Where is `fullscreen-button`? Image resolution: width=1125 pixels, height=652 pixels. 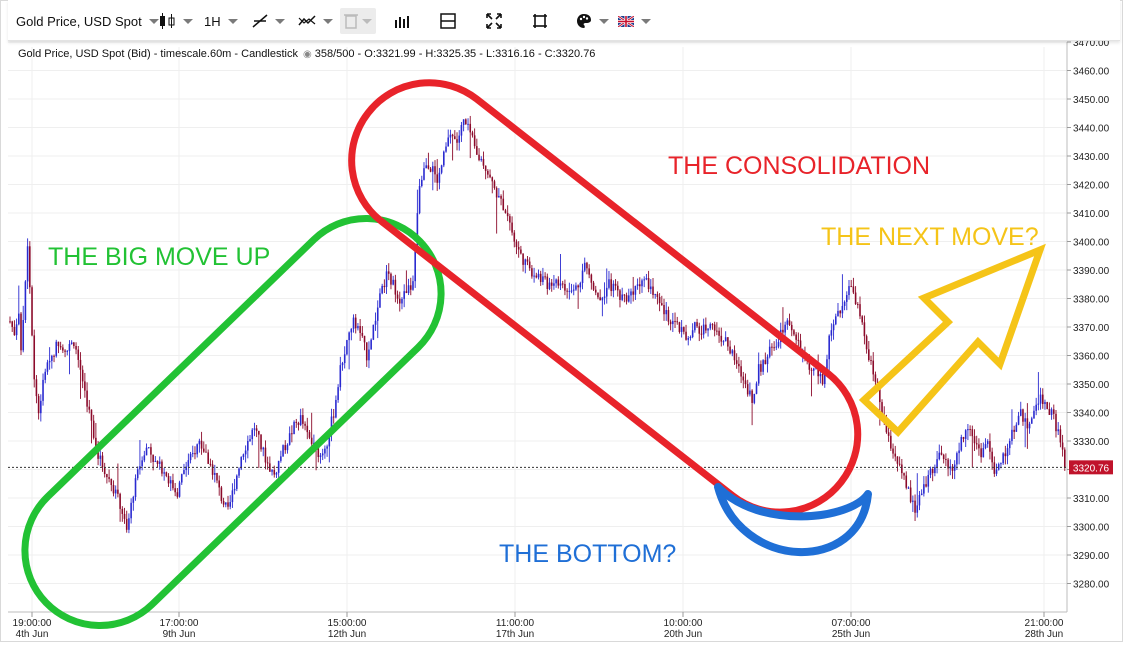
fullscreen-button is located at coordinates (494, 21).